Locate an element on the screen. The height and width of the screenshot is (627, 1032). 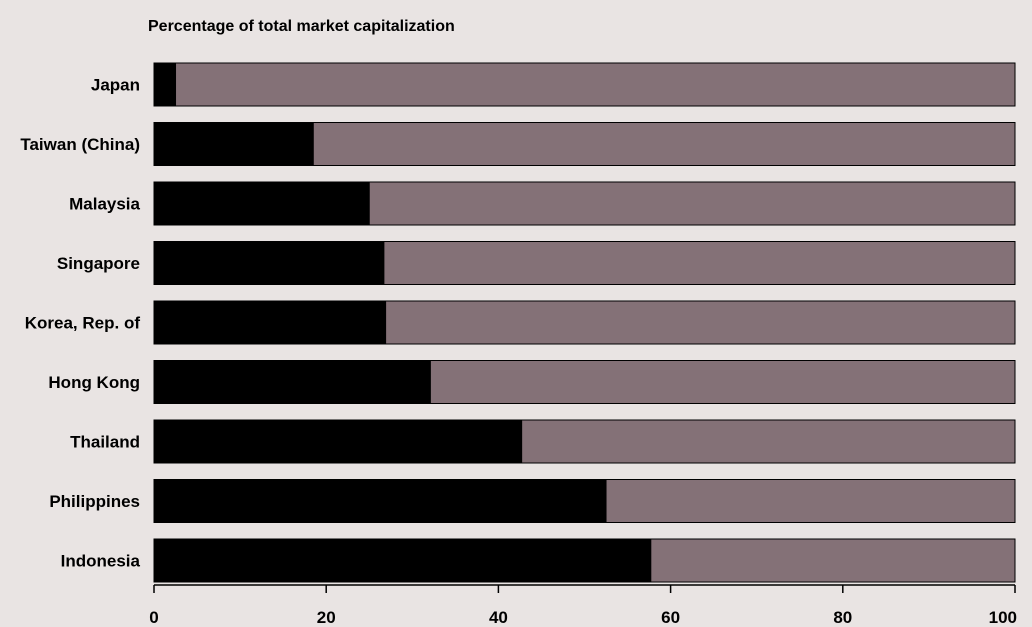
category-label-indonesia: Indonesia is located at coordinates (101, 561).